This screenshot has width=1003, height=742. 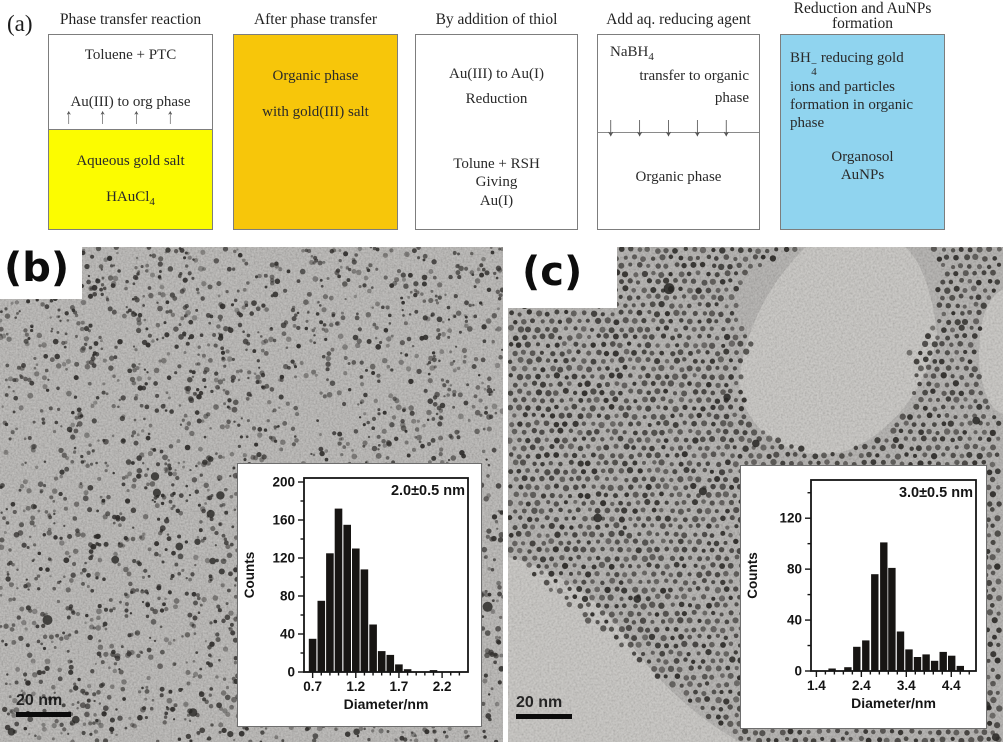 What do you see at coordinates (800, 58) in the screenshot?
I see `bh4-base: BH` at bounding box center [800, 58].